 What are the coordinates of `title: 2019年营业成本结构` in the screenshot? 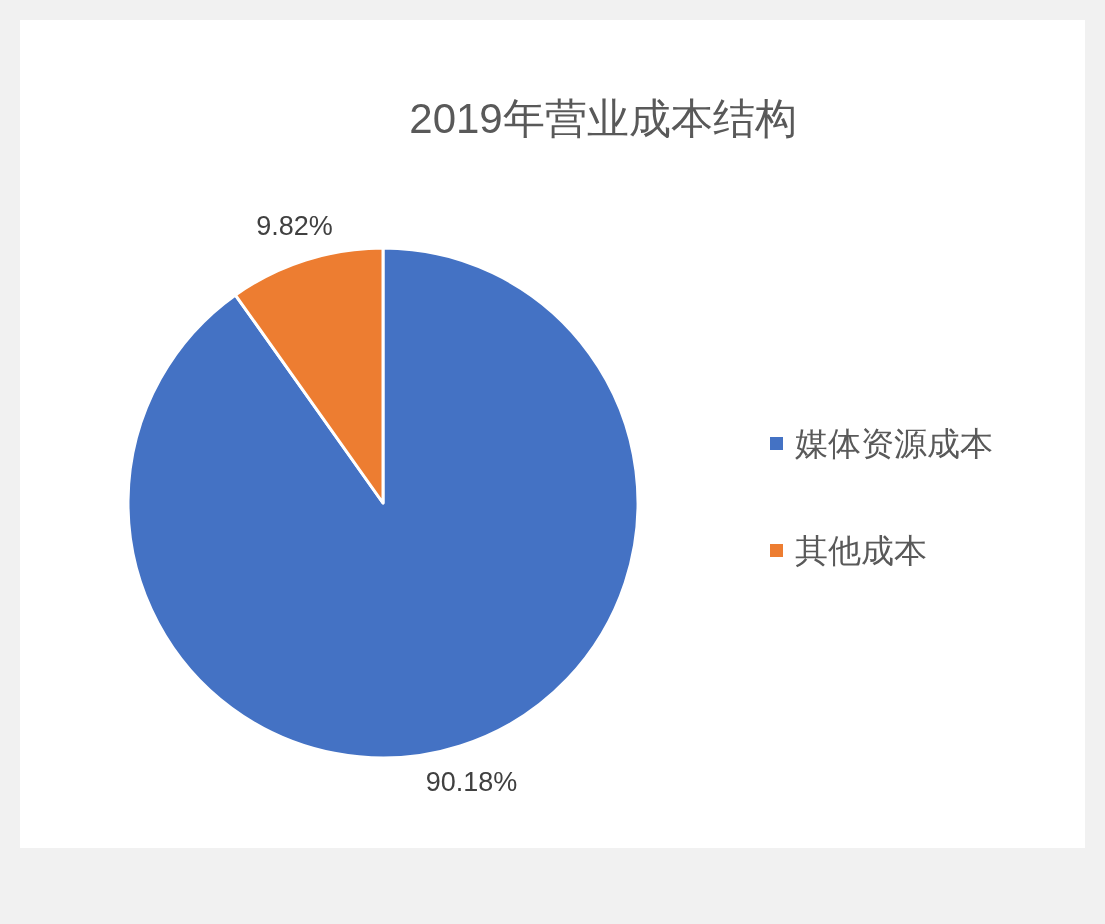 It's located at (603, 118).